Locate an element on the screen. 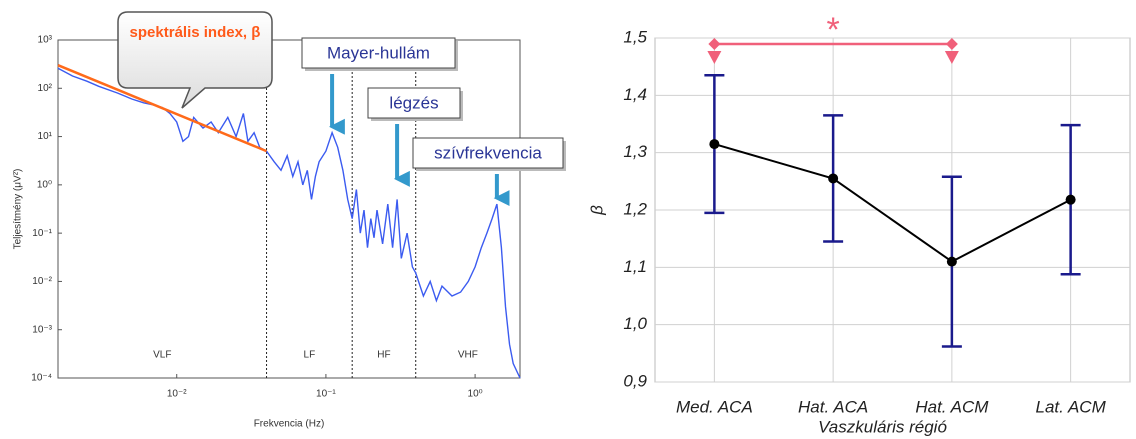  y-tick-label: 10⁻² is located at coordinates (42, 281).